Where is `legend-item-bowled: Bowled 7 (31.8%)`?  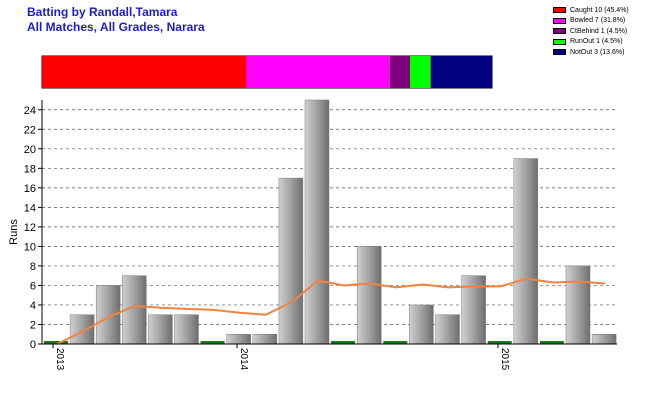
legend-item-bowled: Bowled 7 (31.8%) is located at coordinates (601, 21).